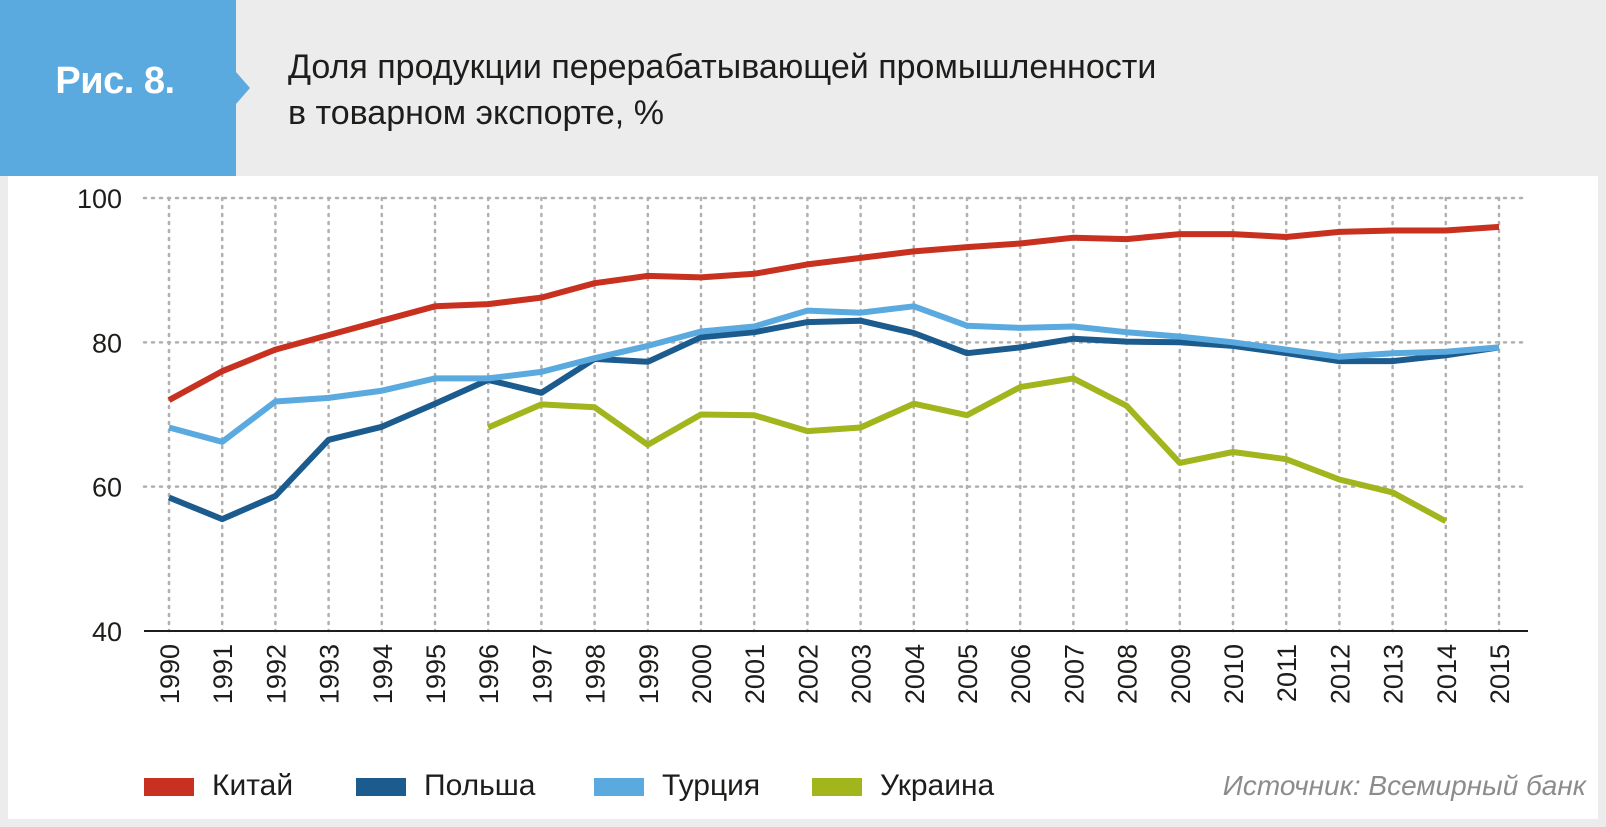  I want to click on chart-title-line-2: в товарном экспорте, %, so click(476, 113).